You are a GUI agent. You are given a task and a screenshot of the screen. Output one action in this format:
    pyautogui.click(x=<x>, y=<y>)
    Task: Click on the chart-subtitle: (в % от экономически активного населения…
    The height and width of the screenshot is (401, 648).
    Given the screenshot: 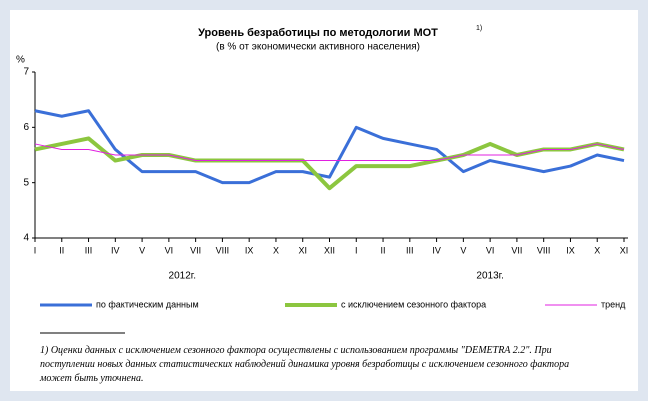 What is the action you would take?
    pyautogui.click(x=318, y=47)
    